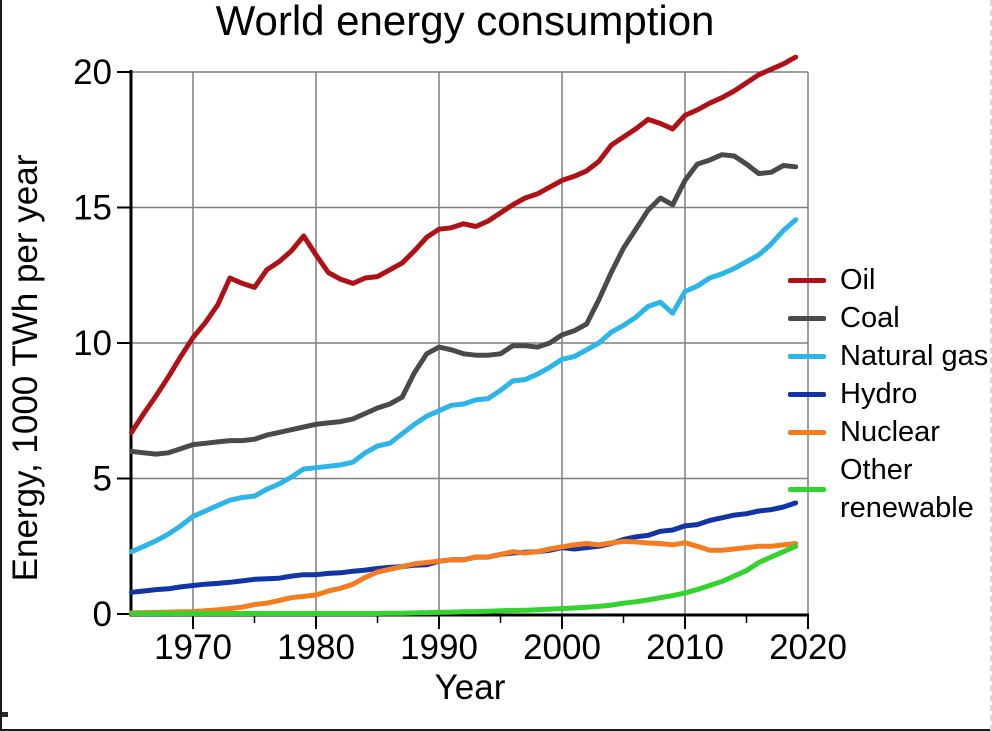 The width and height of the screenshot is (992, 731). I want to click on x-axis-title: Year, so click(470, 687).